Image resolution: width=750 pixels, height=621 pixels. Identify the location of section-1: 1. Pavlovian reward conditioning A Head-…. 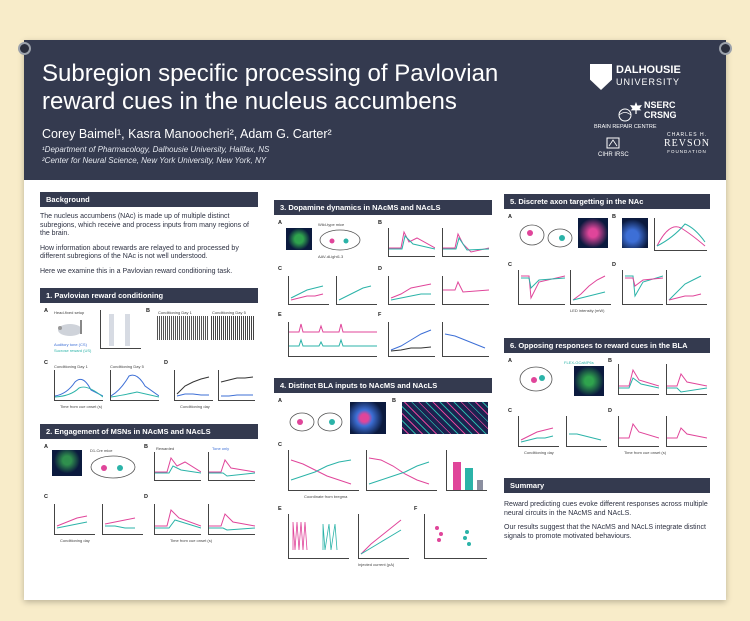
(149, 353).